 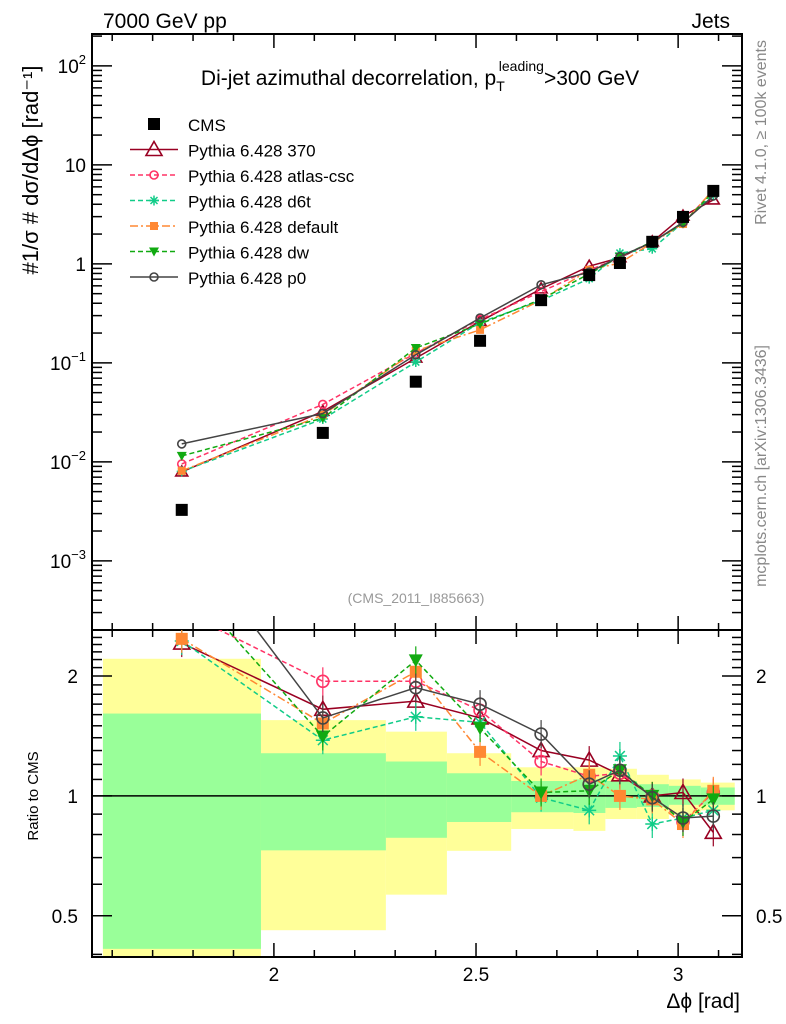 I want to click on x-tick-label: 3, so click(x=678, y=975).